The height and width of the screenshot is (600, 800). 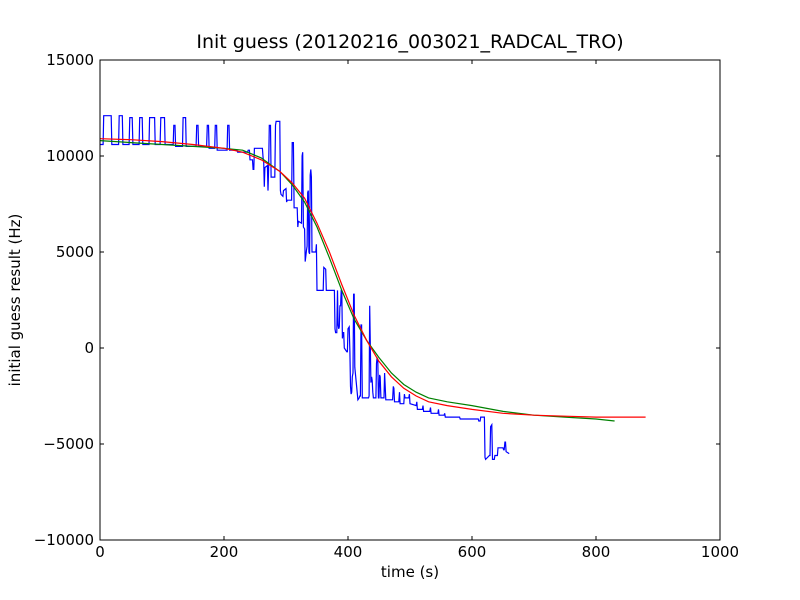 I want to click on y-tick-label: 10000, so click(x=70, y=156).